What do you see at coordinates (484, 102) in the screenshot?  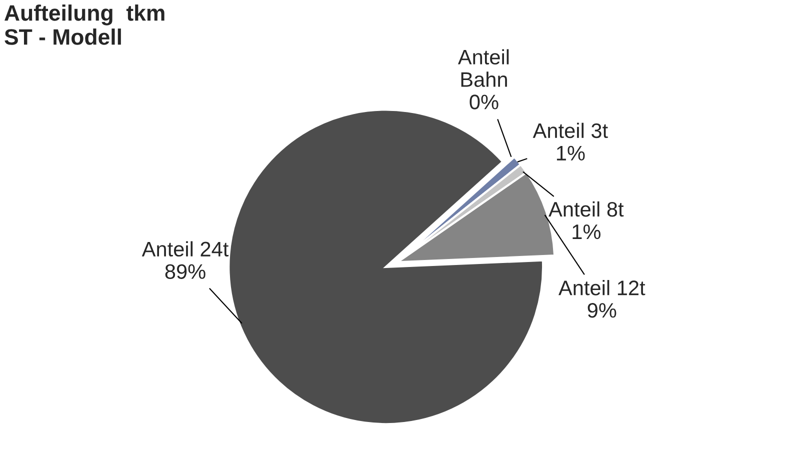 I see `text: 0%` at bounding box center [484, 102].